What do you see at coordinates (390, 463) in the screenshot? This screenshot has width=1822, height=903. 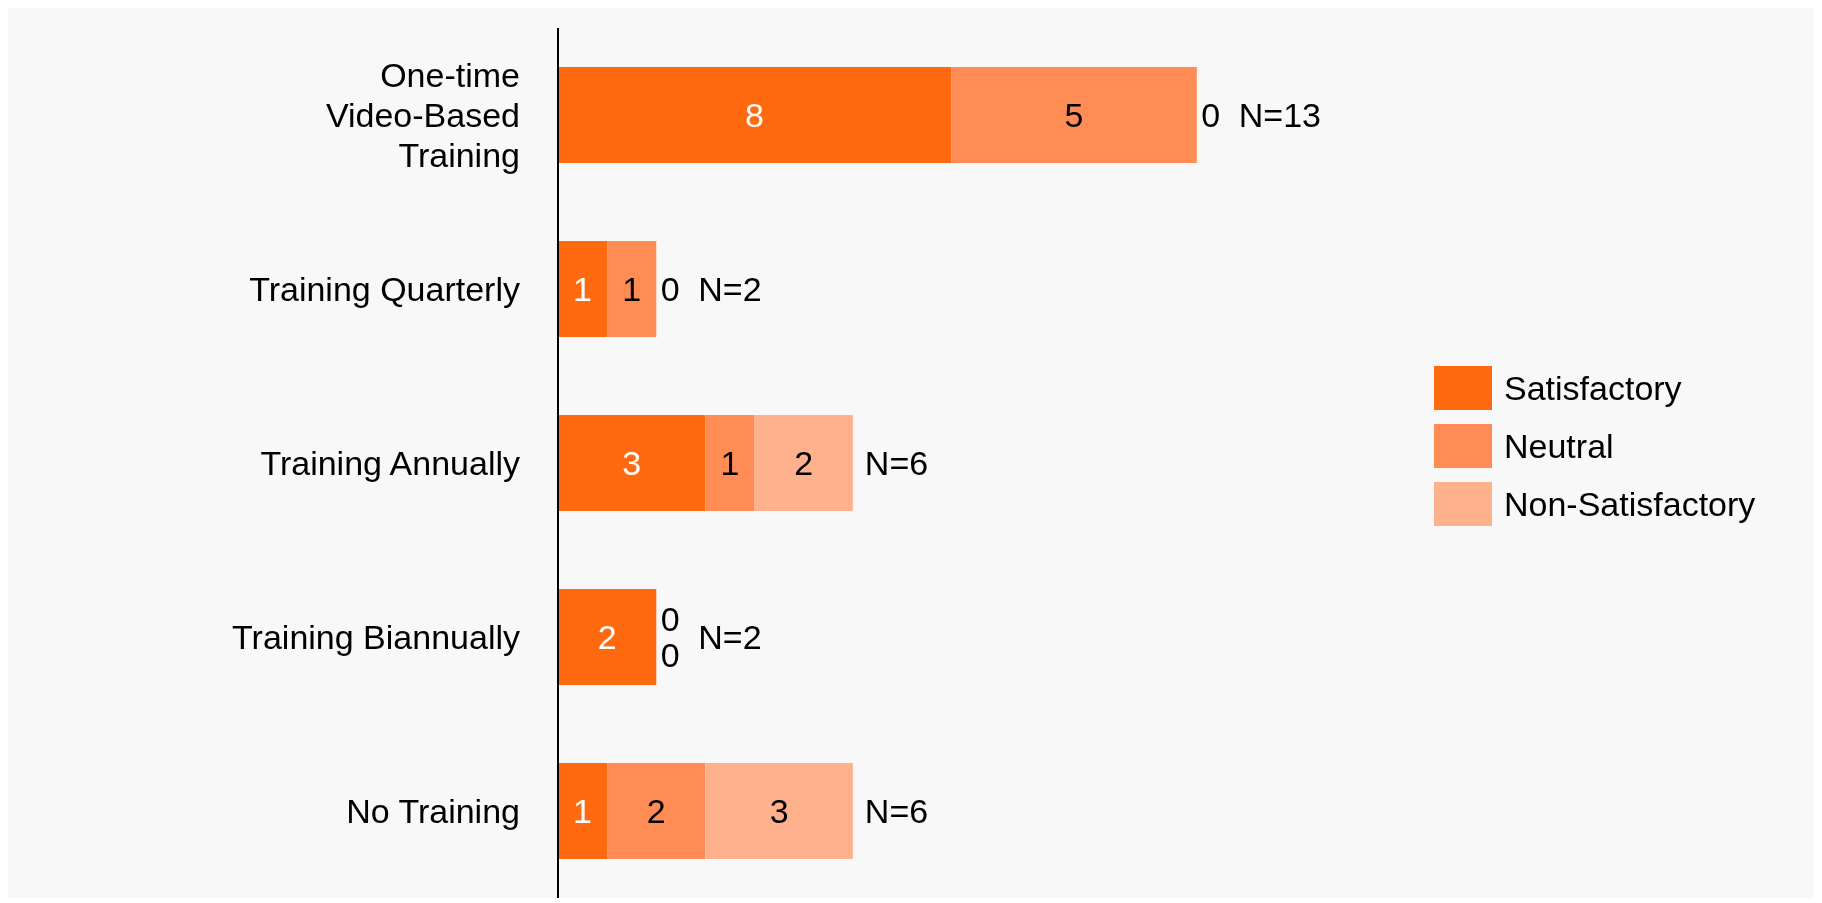 I see `y-tick-label: Training Annually` at bounding box center [390, 463].